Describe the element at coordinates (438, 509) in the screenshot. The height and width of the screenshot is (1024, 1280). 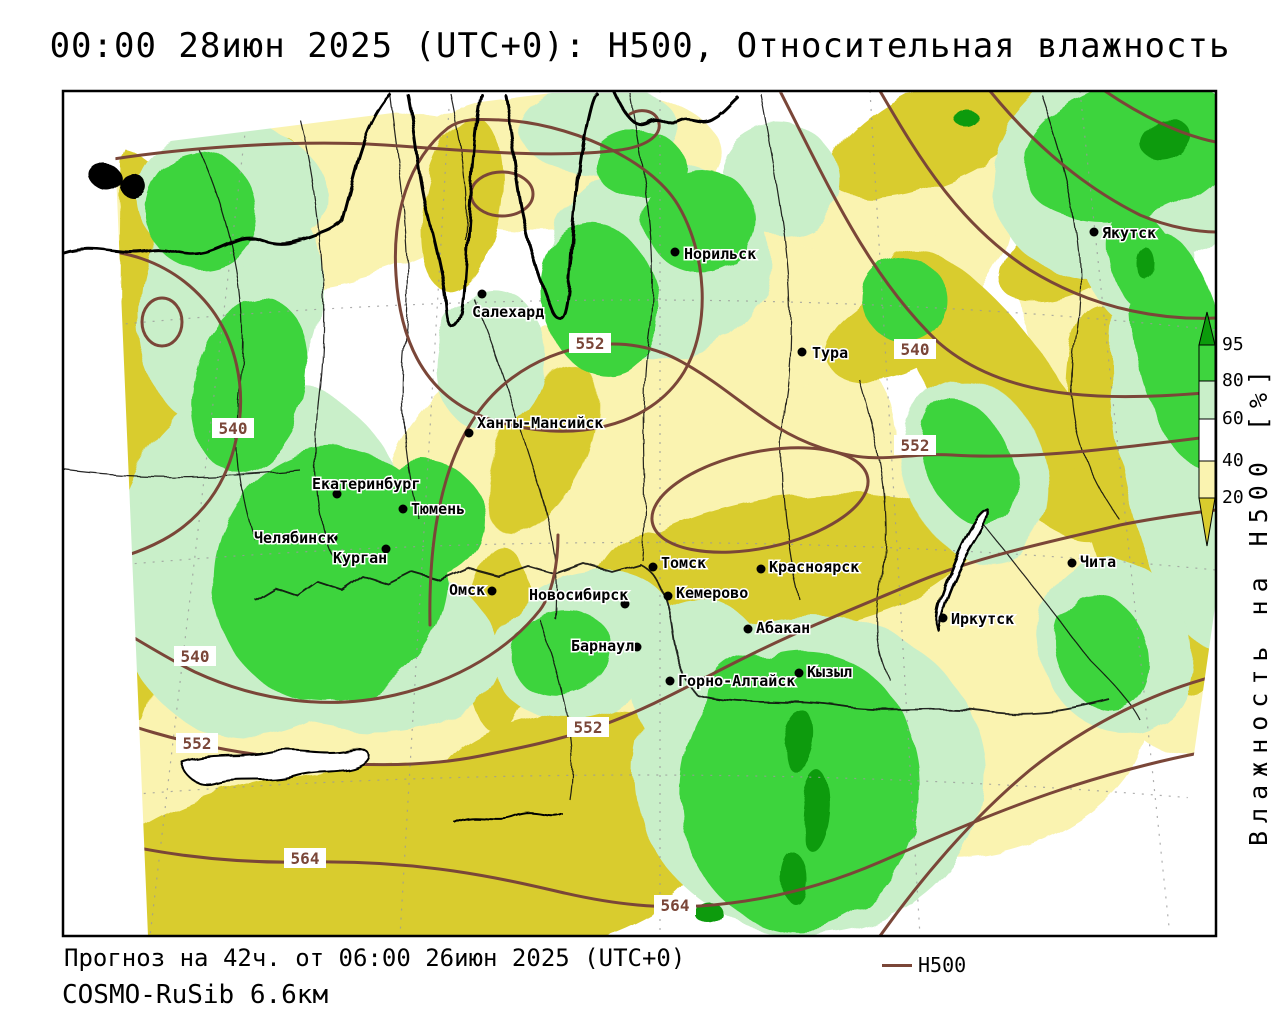
I see `city-label: Тюмень` at that location.